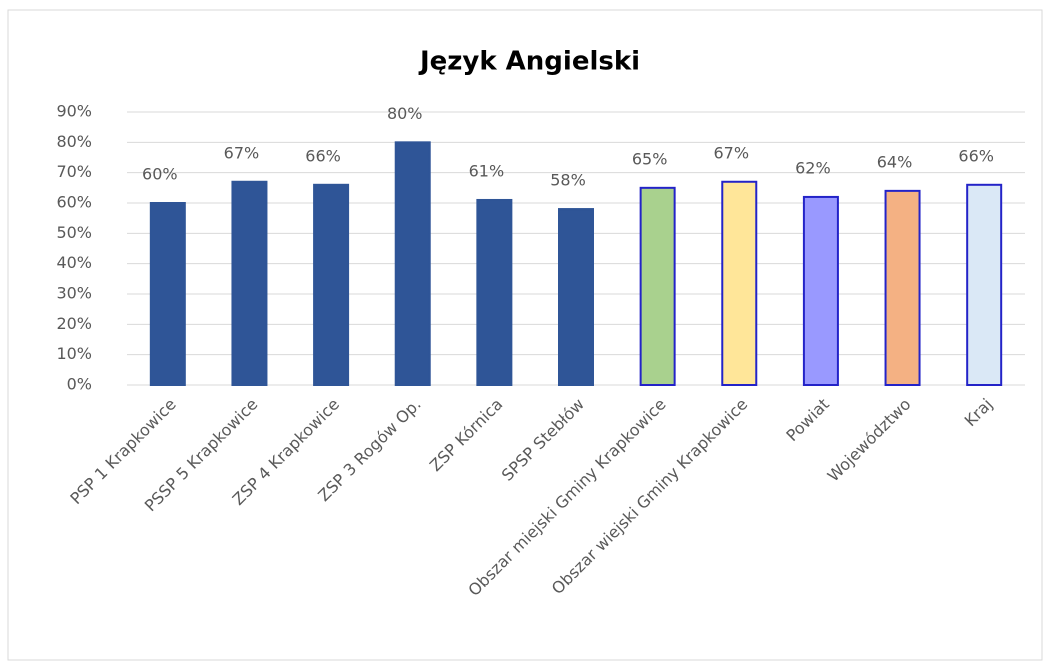 This screenshot has height=661, width=1043. Describe the element at coordinates (813, 167) in the screenshot. I see `data-label: 62%` at that location.